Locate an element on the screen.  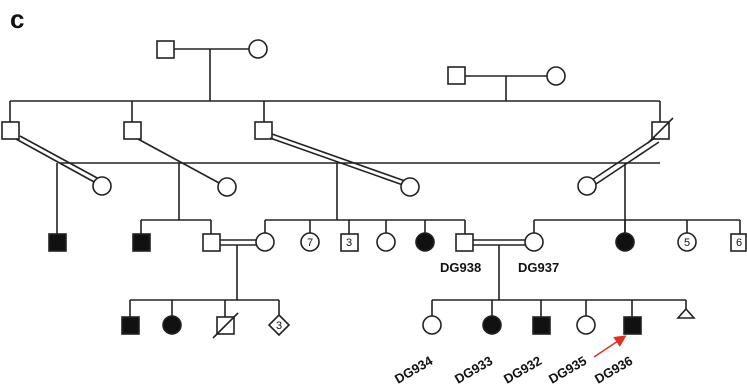
proband-arrow is located at coordinates (610, 346).